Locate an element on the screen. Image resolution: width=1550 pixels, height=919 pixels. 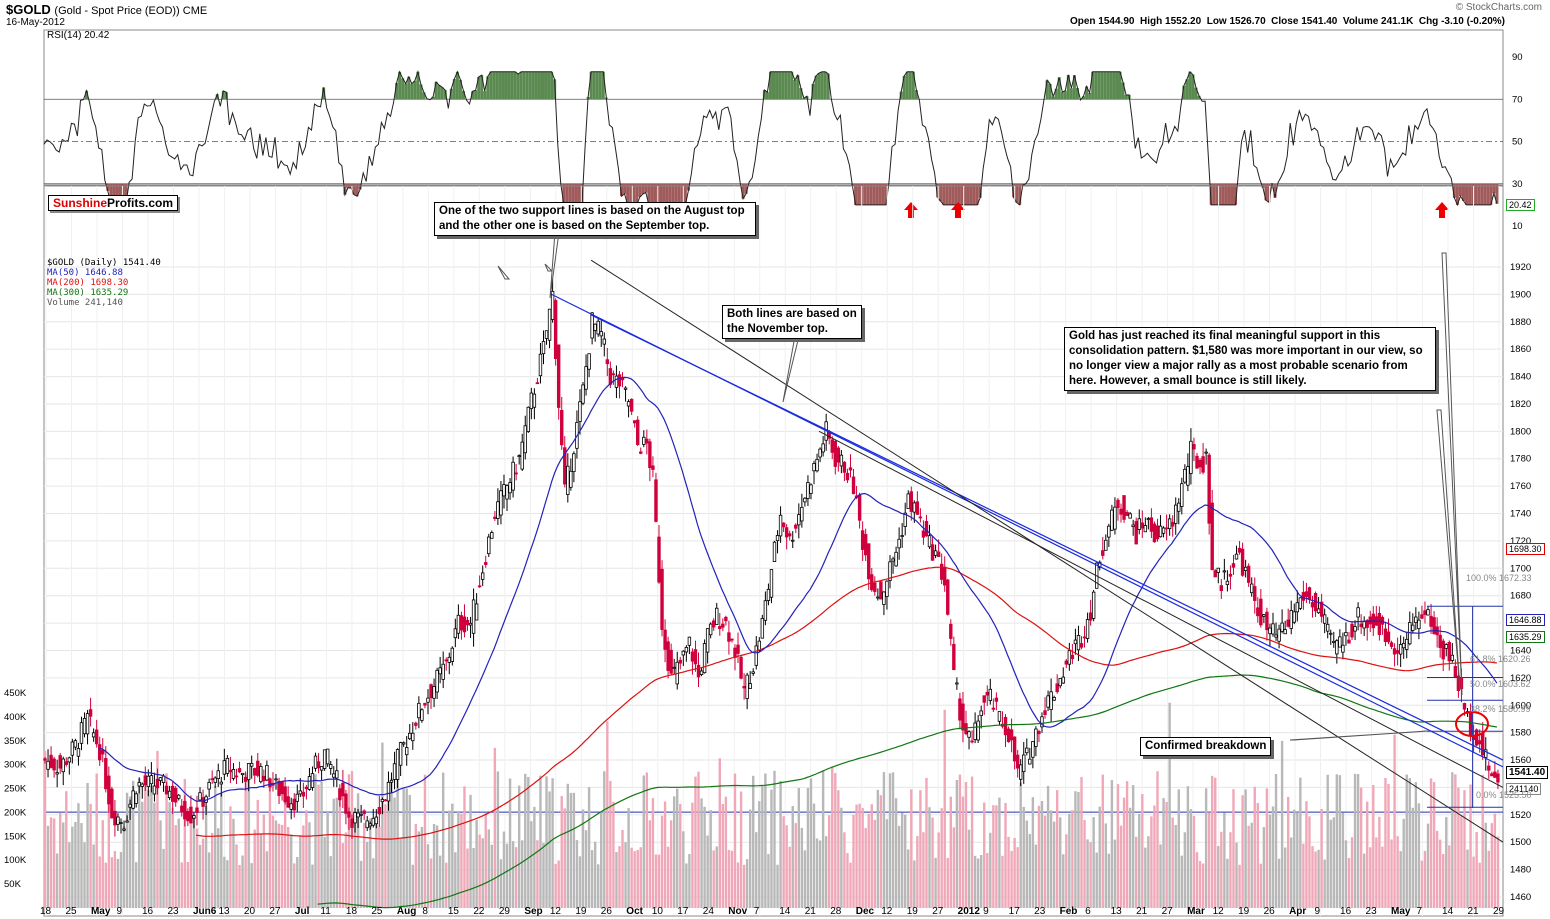
logo-part2: Profits.com is located at coordinates (140, 203).